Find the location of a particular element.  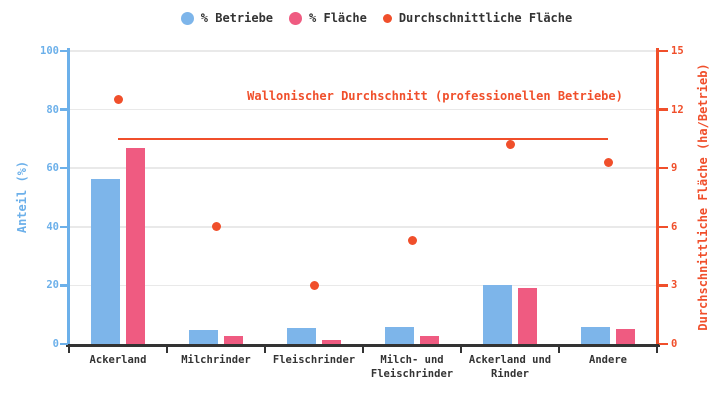

right-axis-tick-label: 9 is located at coordinates (674, 168).